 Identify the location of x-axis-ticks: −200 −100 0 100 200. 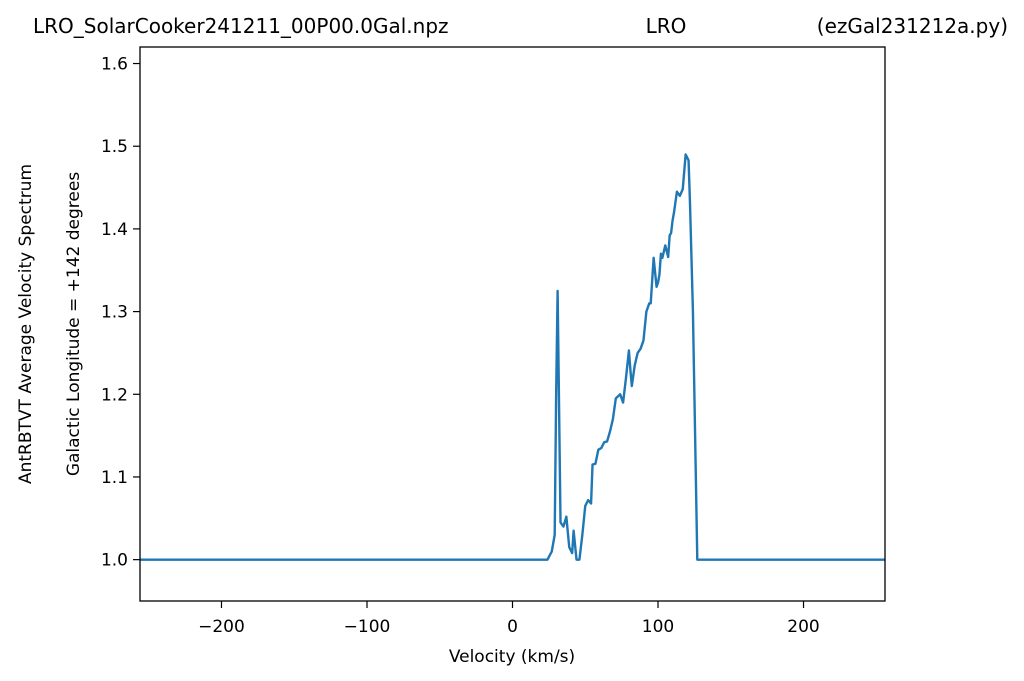
(509, 619).